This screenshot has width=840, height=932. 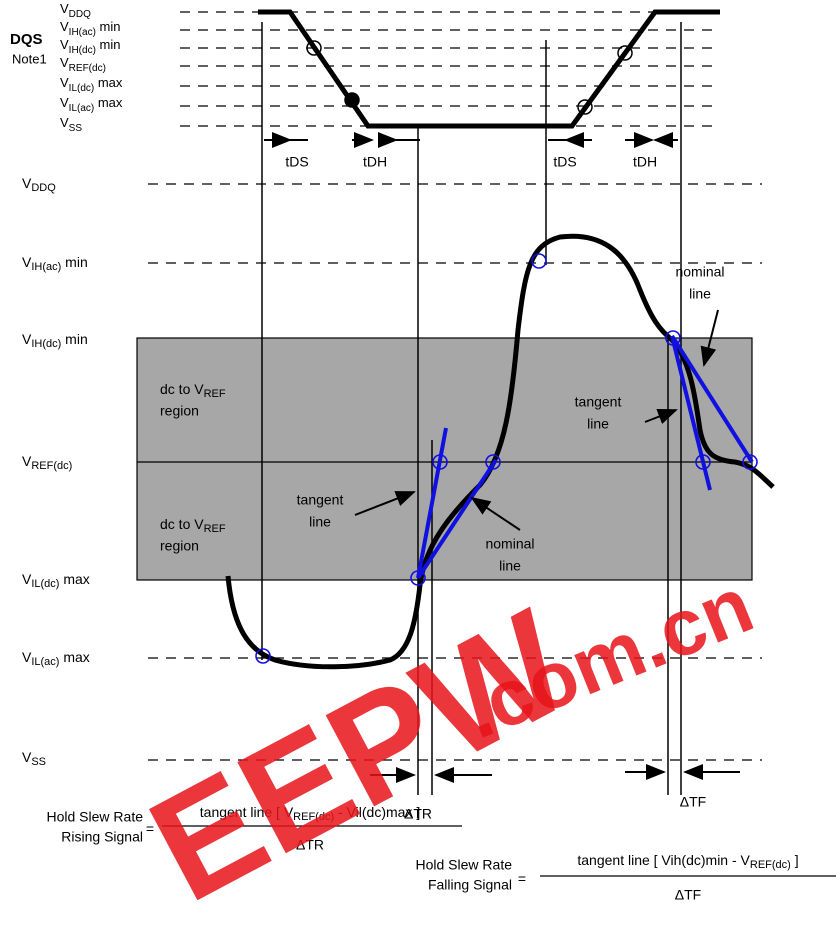 What do you see at coordinates (247, 812) in the screenshot?
I see `label-base: tangent line [ V` at bounding box center [247, 812].